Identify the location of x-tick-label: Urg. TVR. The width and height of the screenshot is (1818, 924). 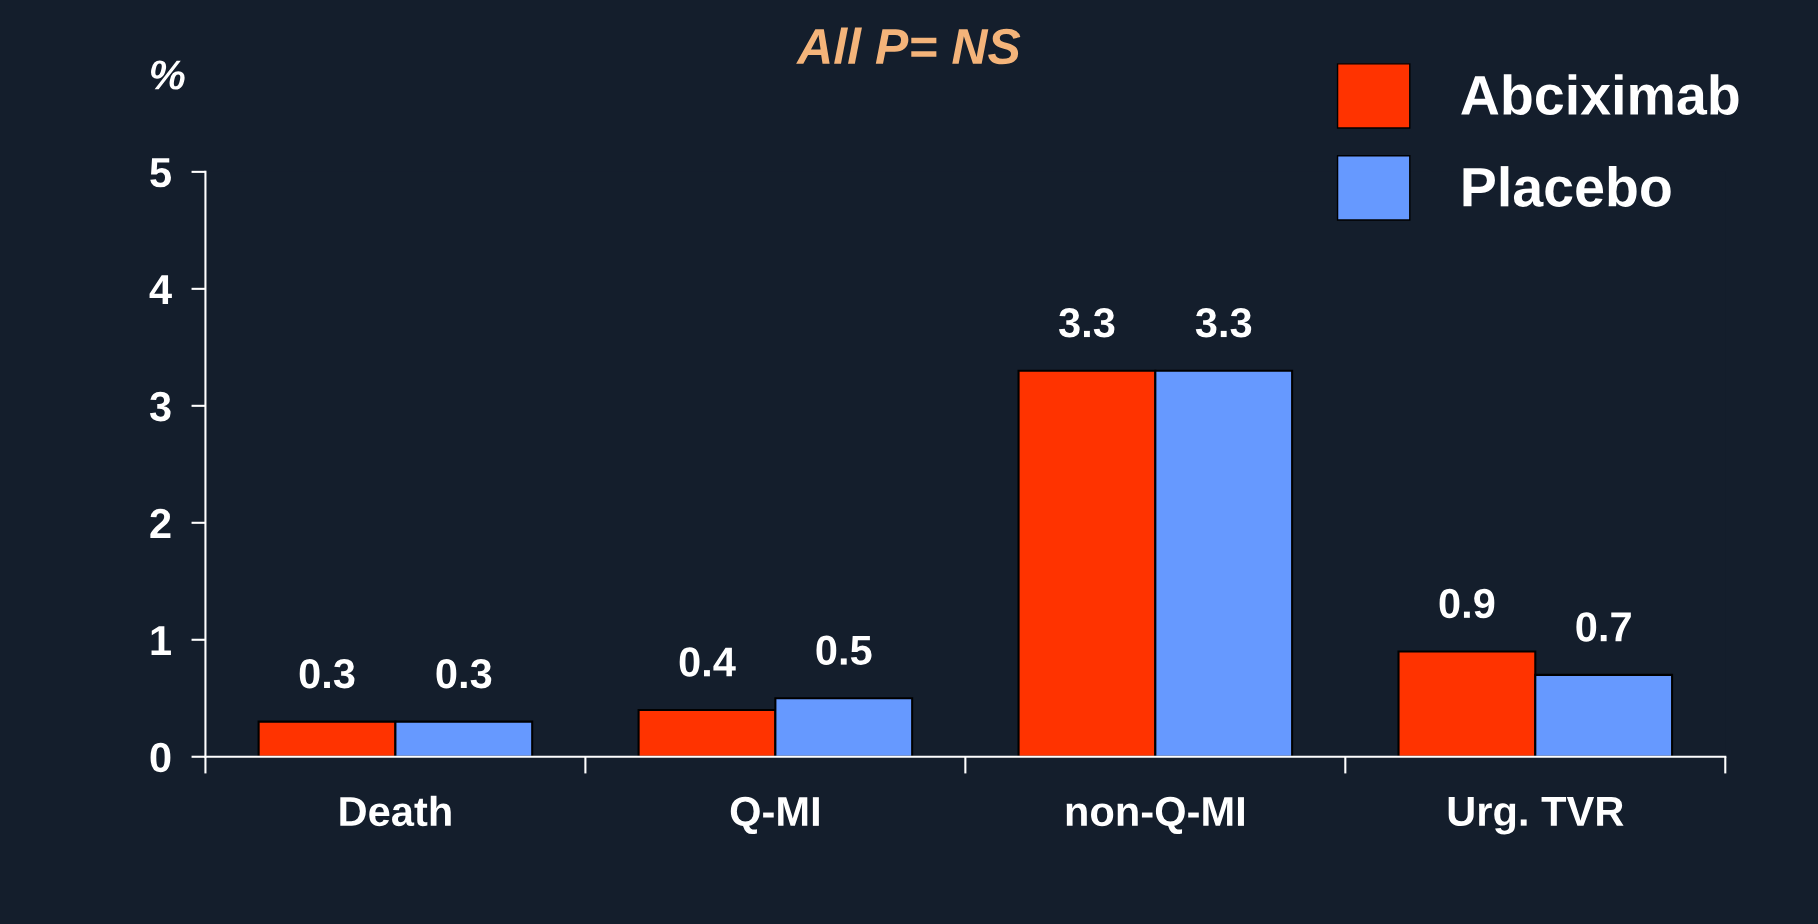
(1536, 815).